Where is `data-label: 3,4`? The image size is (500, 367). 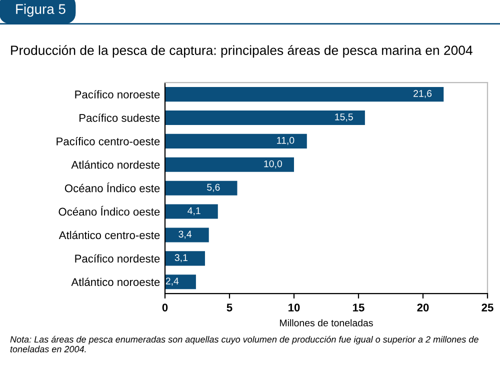 data-label: 3,4 is located at coordinates (185, 234).